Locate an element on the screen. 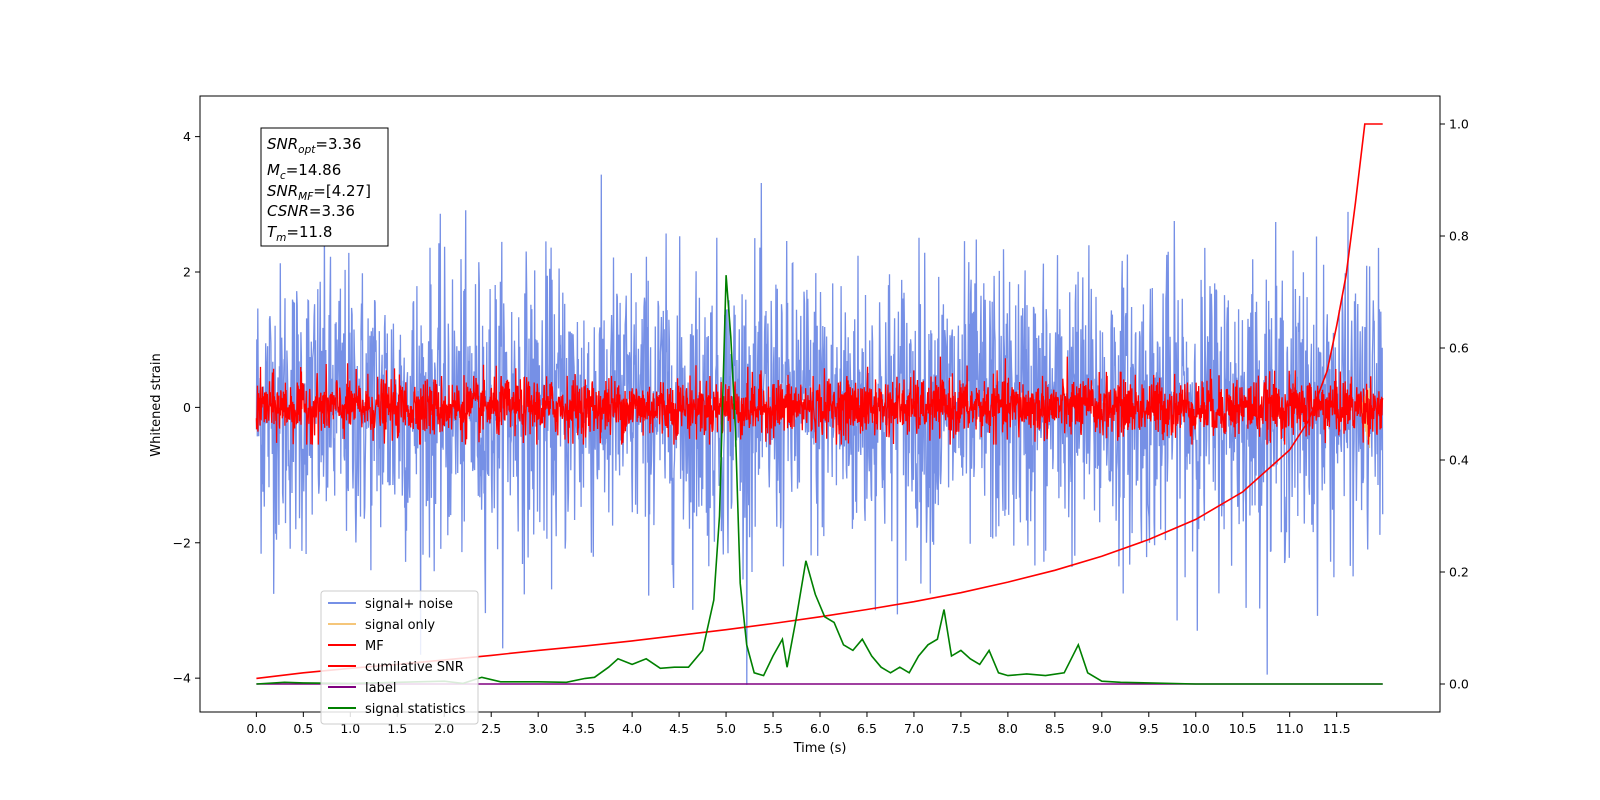 The width and height of the screenshot is (1600, 800). x-tick-label: 6.0 is located at coordinates (820, 728).